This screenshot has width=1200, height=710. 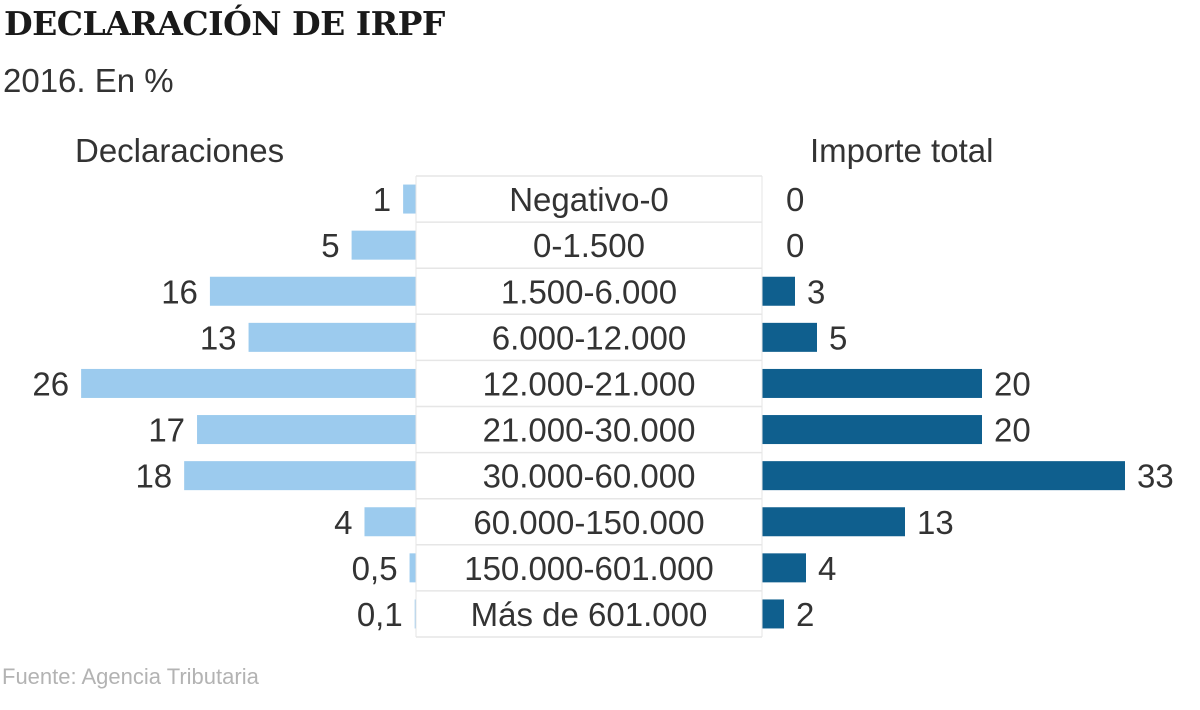 What do you see at coordinates (224, 23) in the screenshot?
I see `chart-title: DECLARACIÓN DE IRPF` at bounding box center [224, 23].